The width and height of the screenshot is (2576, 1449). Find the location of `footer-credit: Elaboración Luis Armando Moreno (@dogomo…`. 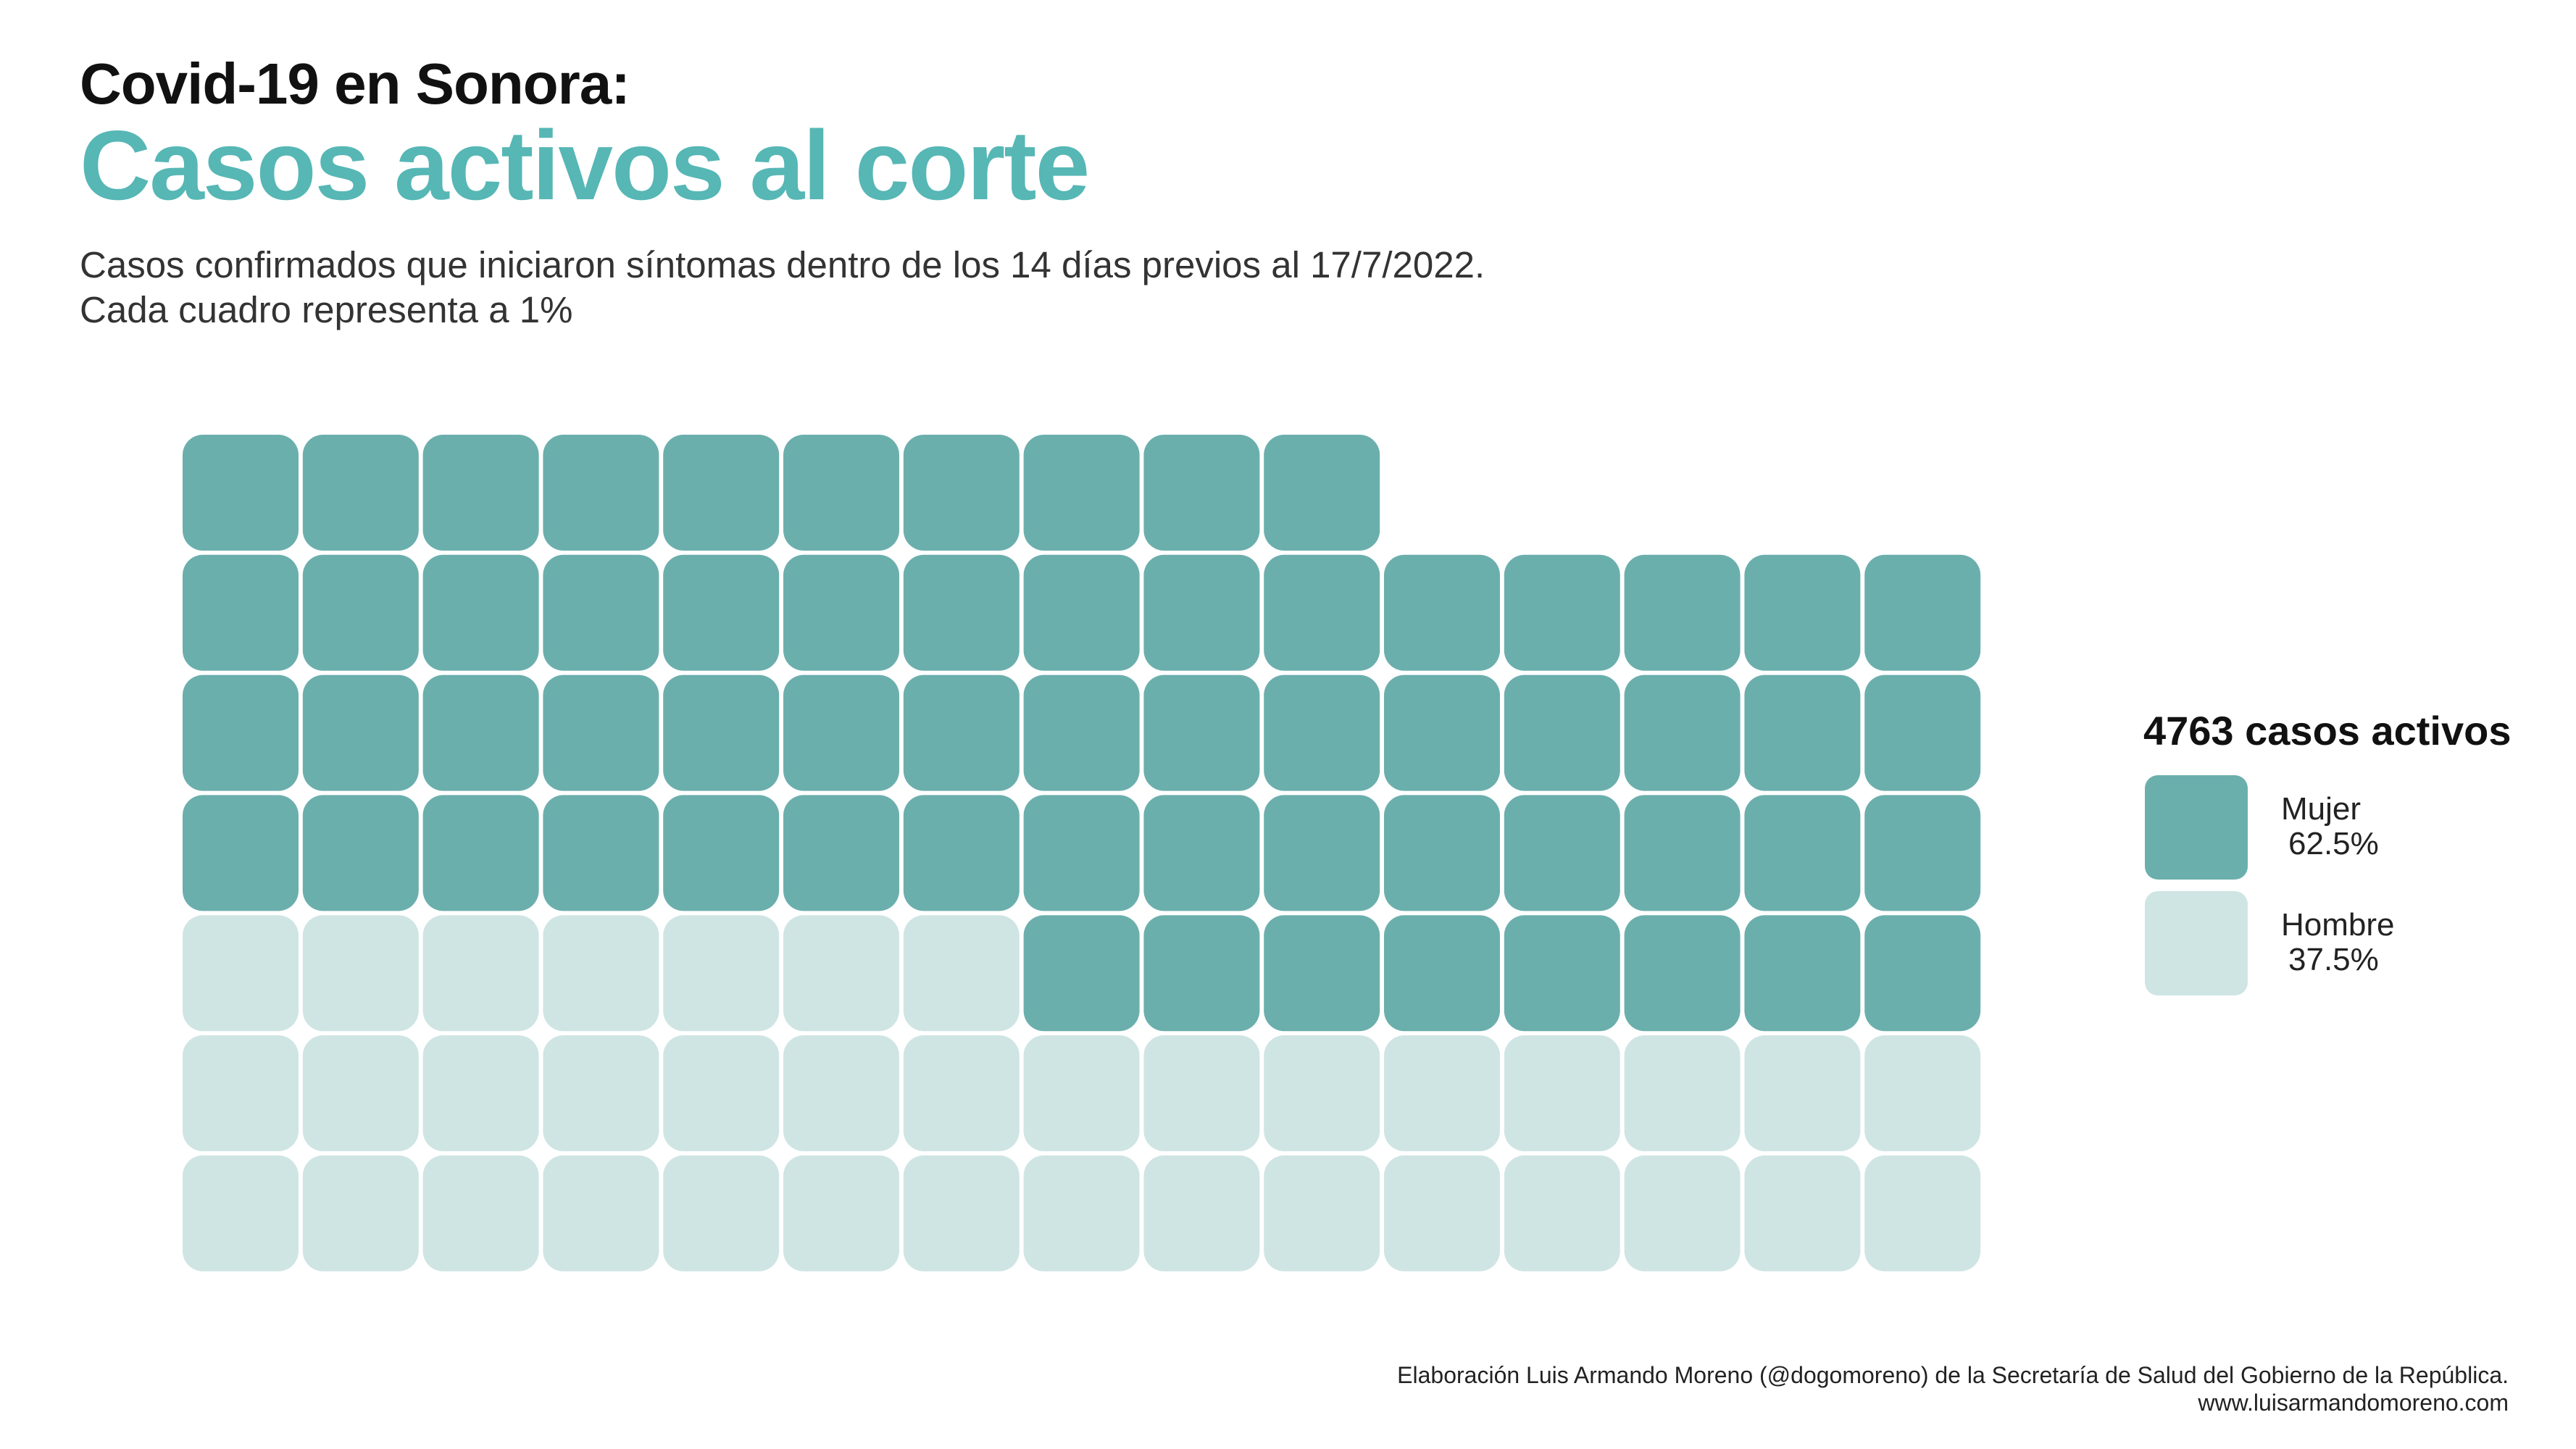

footer-credit: Elaboración Luis Armando Moreno (@dogomo… is located at coordinates (1953, 1375).